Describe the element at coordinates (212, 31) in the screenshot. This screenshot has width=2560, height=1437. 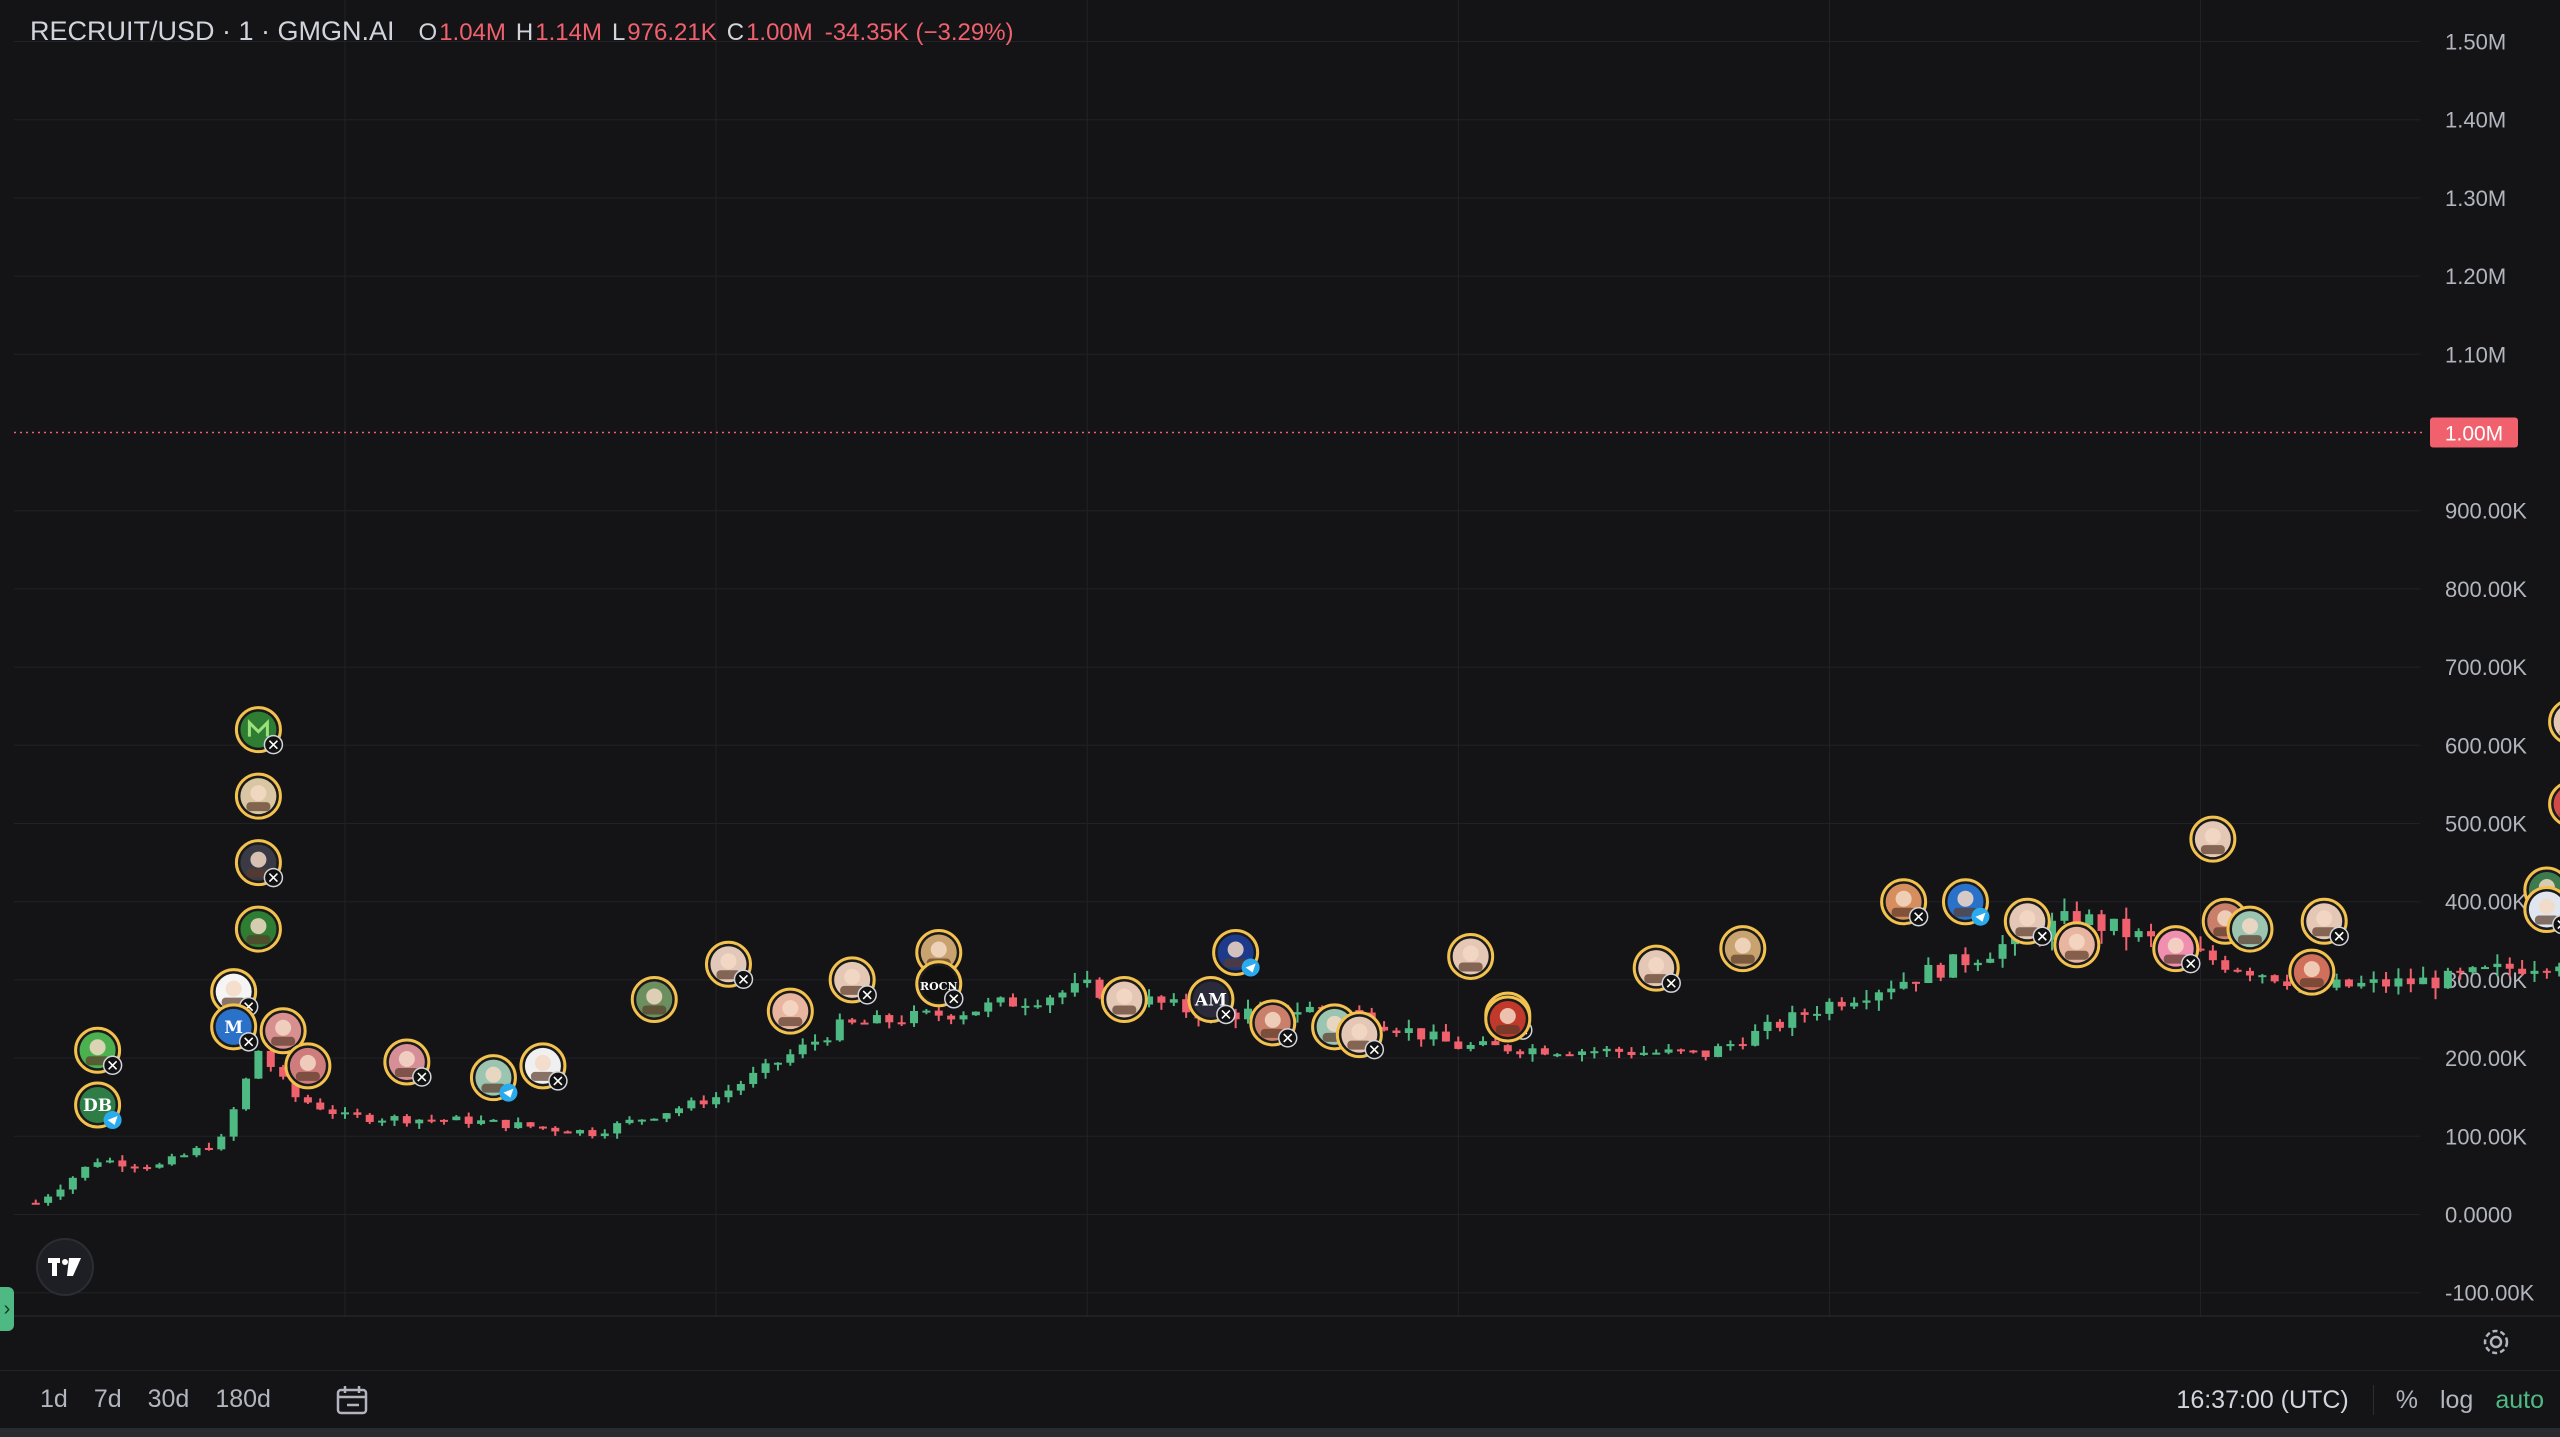
I see `symbol-title: RECRUIT/USD · 1 · GMGN.AI` at that location.